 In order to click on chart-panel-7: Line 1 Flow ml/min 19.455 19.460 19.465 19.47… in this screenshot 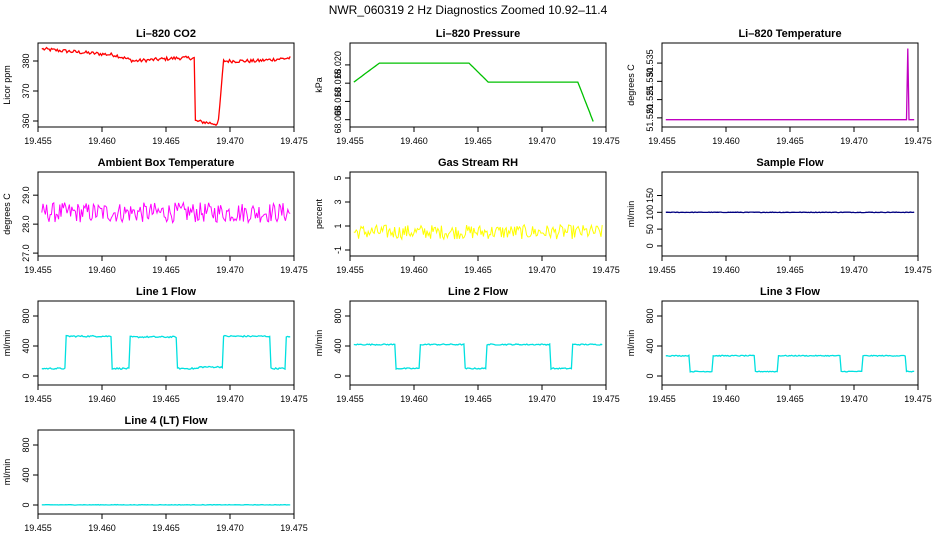, I will do `click(155, 345)`.